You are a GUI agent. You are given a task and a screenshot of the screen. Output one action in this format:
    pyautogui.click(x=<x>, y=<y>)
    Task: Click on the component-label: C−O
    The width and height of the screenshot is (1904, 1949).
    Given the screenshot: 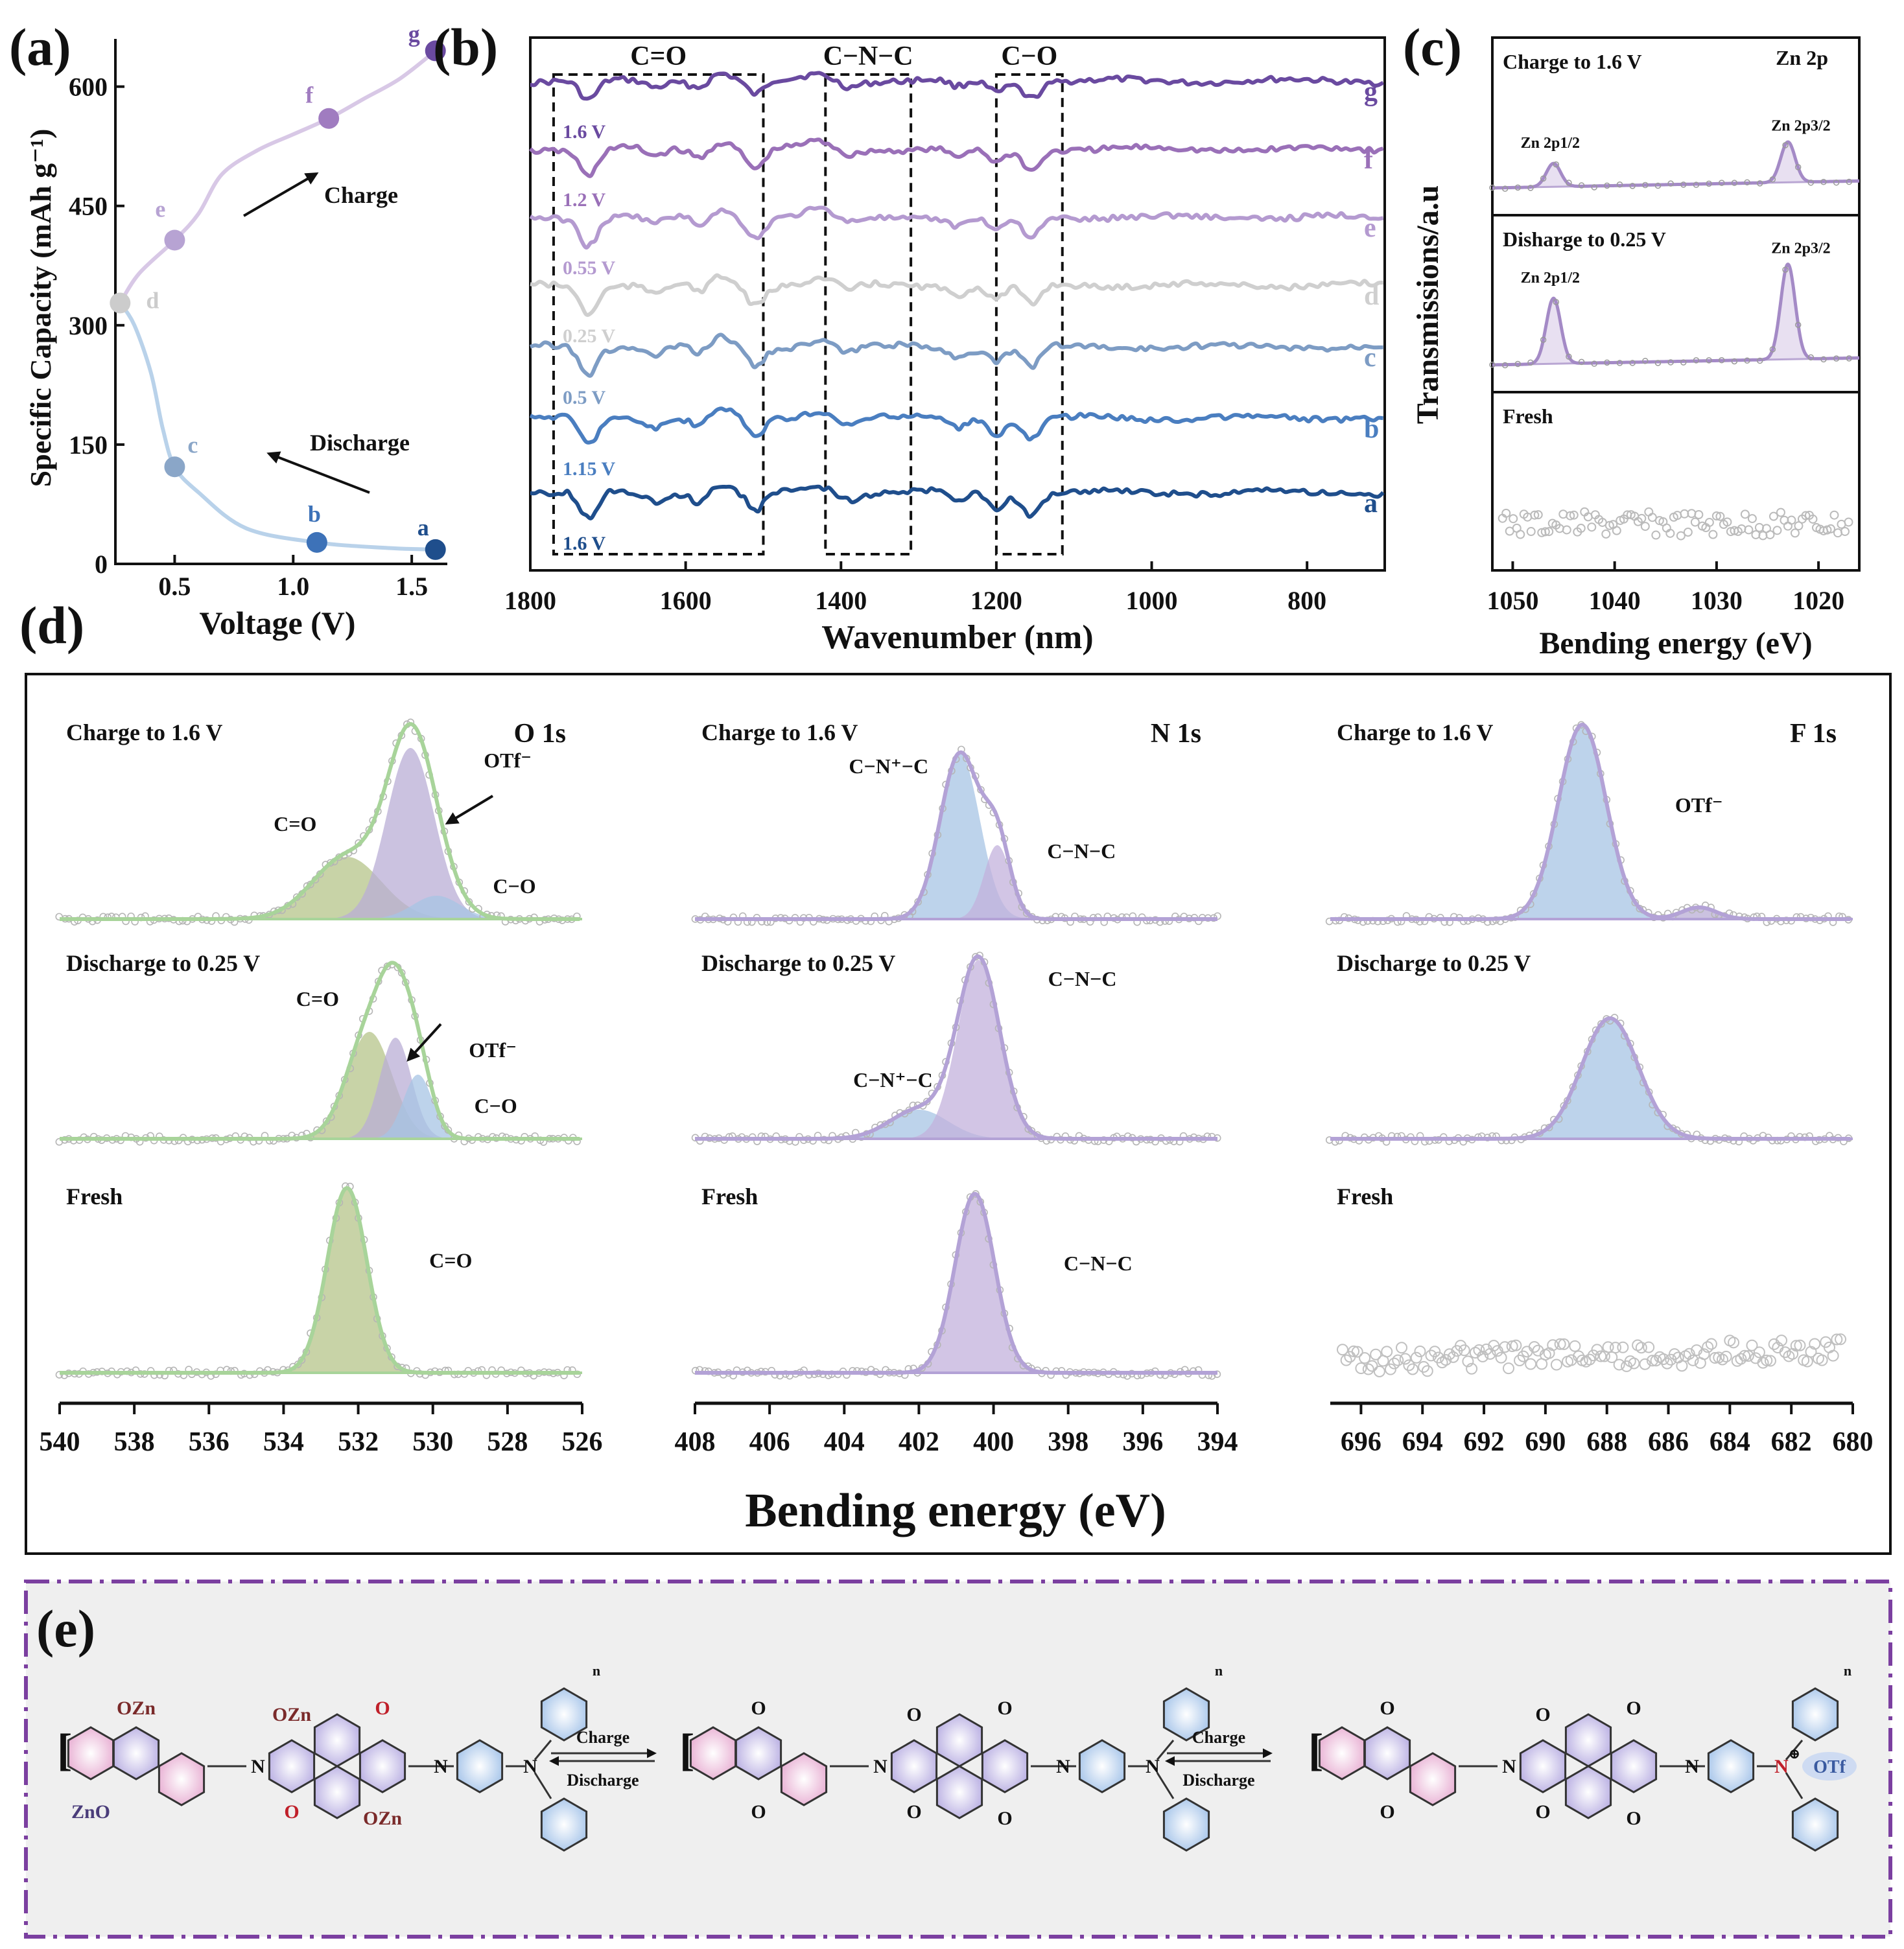 What is the action you would take?
    pyautogui.click(x=514, y=886)
    